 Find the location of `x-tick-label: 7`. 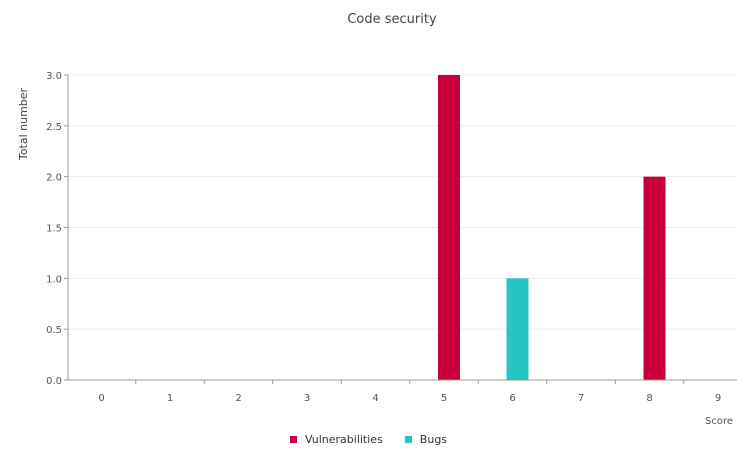

x-tick-label: 7 is located at coordinates (581, 398).